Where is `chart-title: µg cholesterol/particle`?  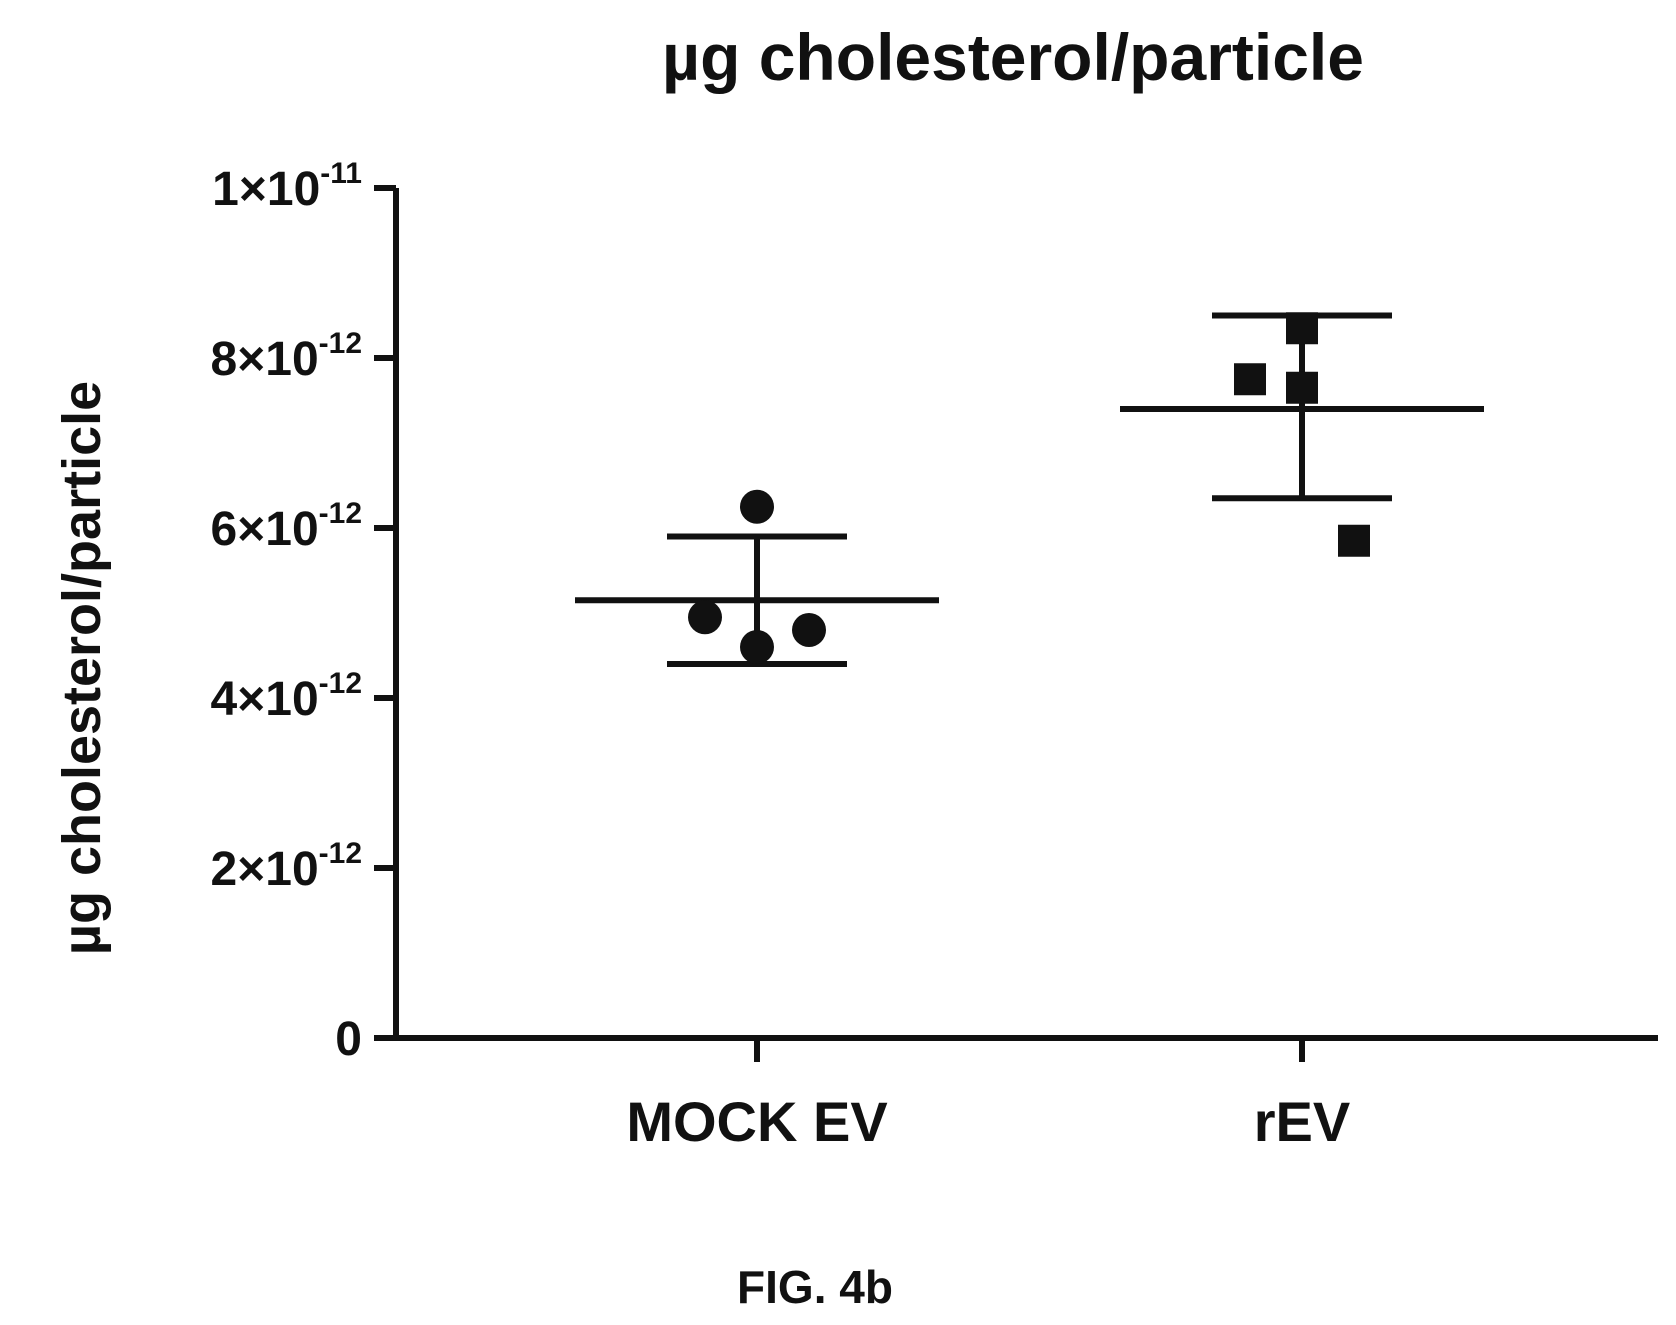
chart-title: µg cholesterol/particle is located at coordinates (1013, 57).